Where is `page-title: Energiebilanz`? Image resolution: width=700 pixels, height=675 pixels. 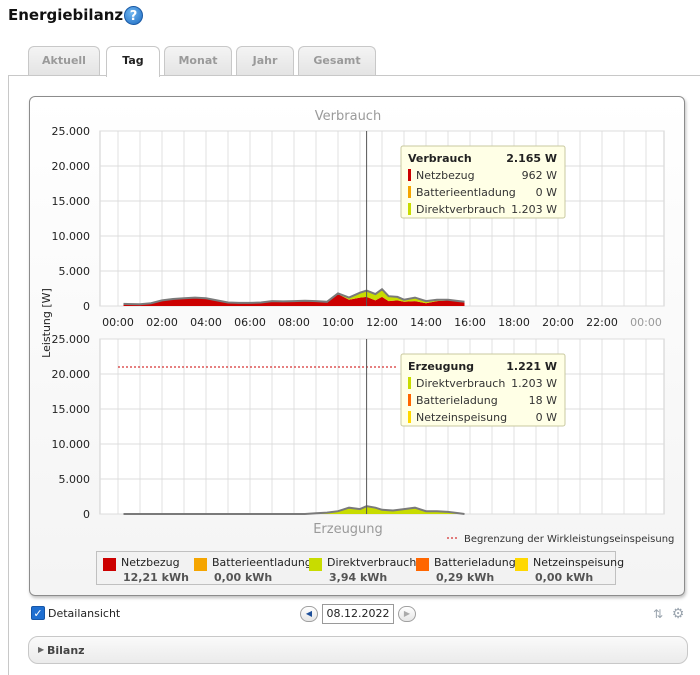
page-title: Energiebilanz is located at coordinates (66, 15).